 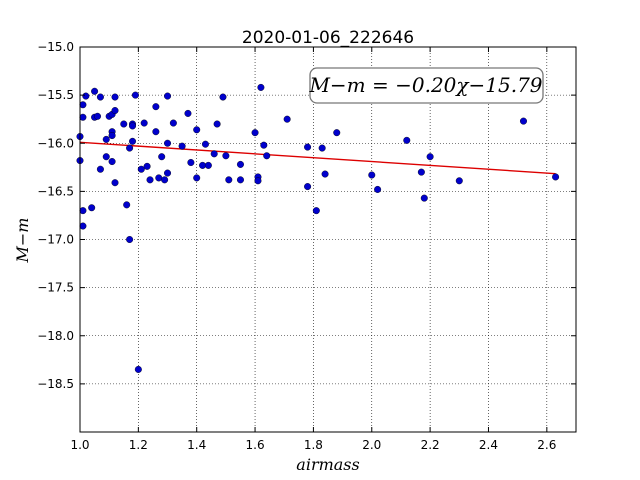 What do you see at coordinates (55, 191) in the screenshot?
I see `y-tick-label: −16.5` at bounding box center [55, 191].